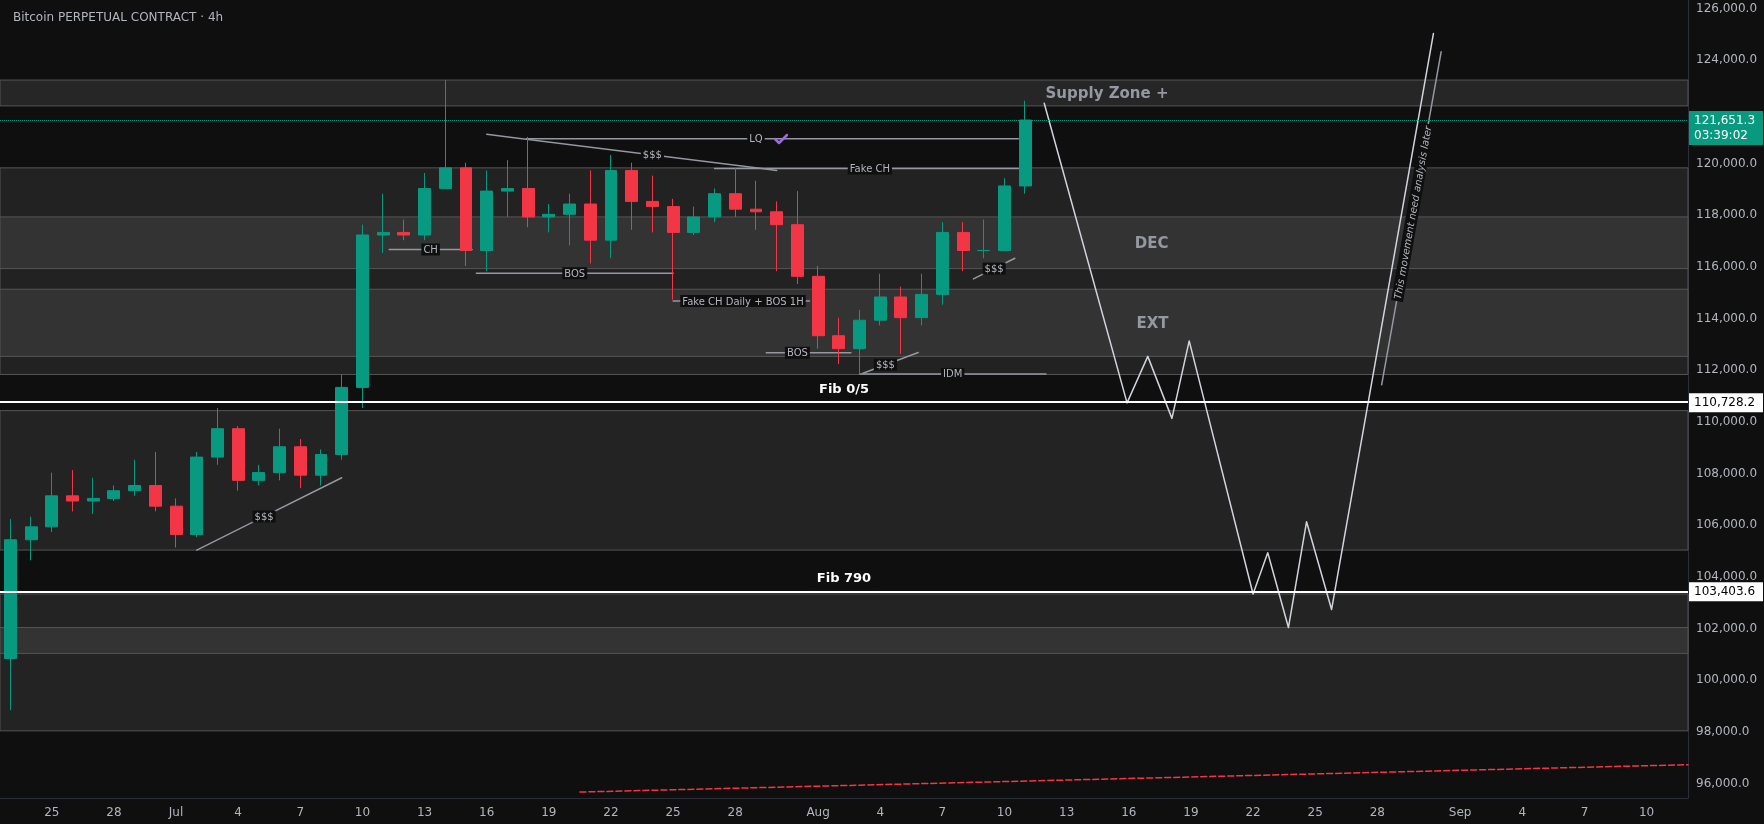 This screenshot has width=1764, height=824. I want to click on y-tick-label: 104,000.0, so click(1727, 575).